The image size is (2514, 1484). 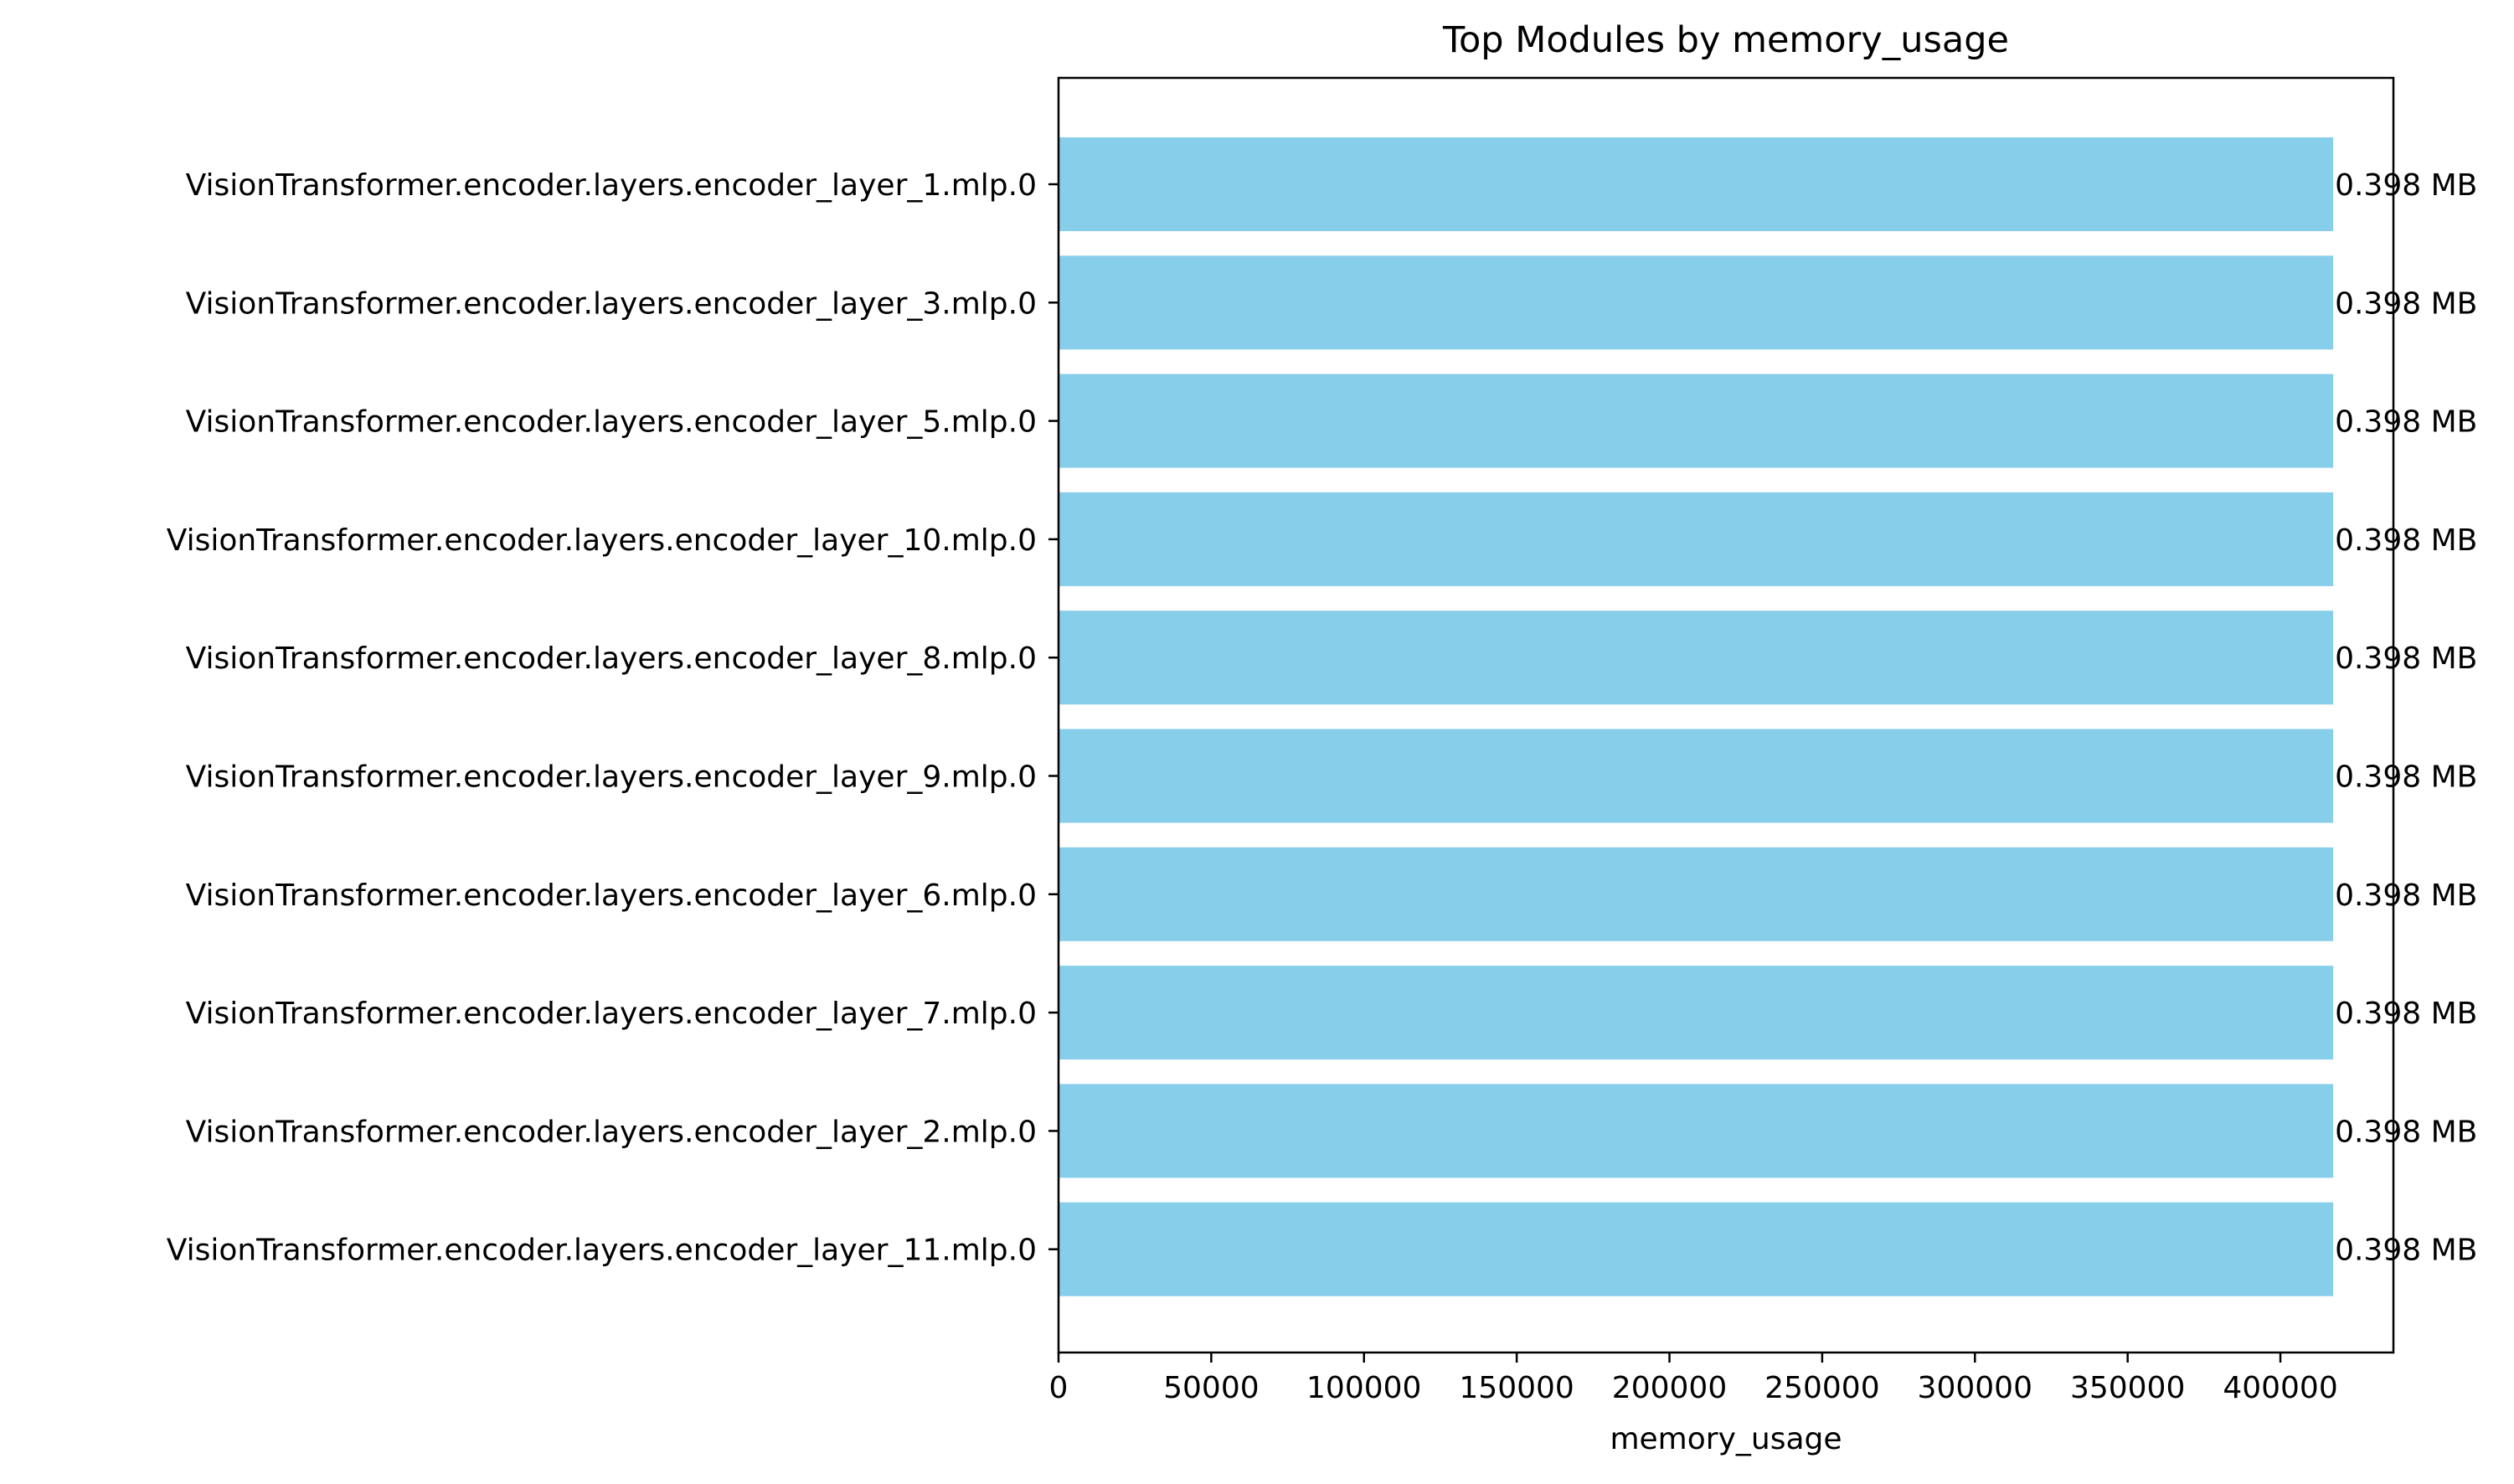 I want to click on x-tick-label: 150000, so click(x=1516, y=1388).